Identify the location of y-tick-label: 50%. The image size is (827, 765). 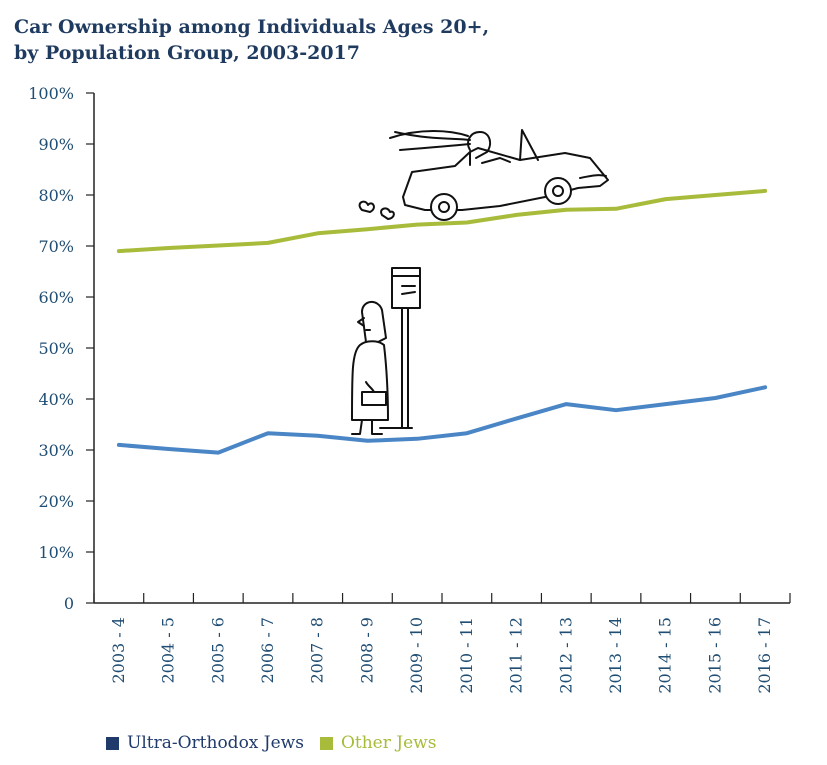
(56, 348).